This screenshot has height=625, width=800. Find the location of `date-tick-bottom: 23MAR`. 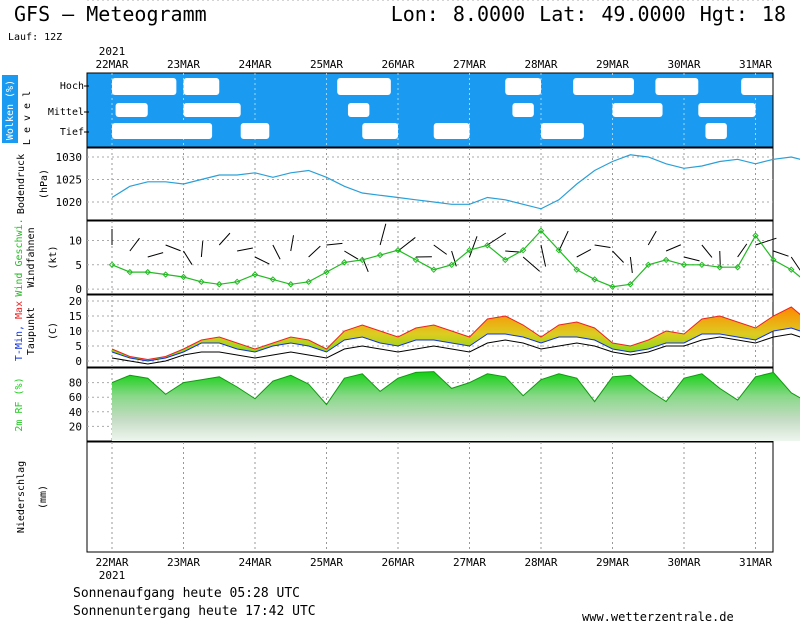

date-tick-bottom: 23MAR is located at coordinates (183, 562).